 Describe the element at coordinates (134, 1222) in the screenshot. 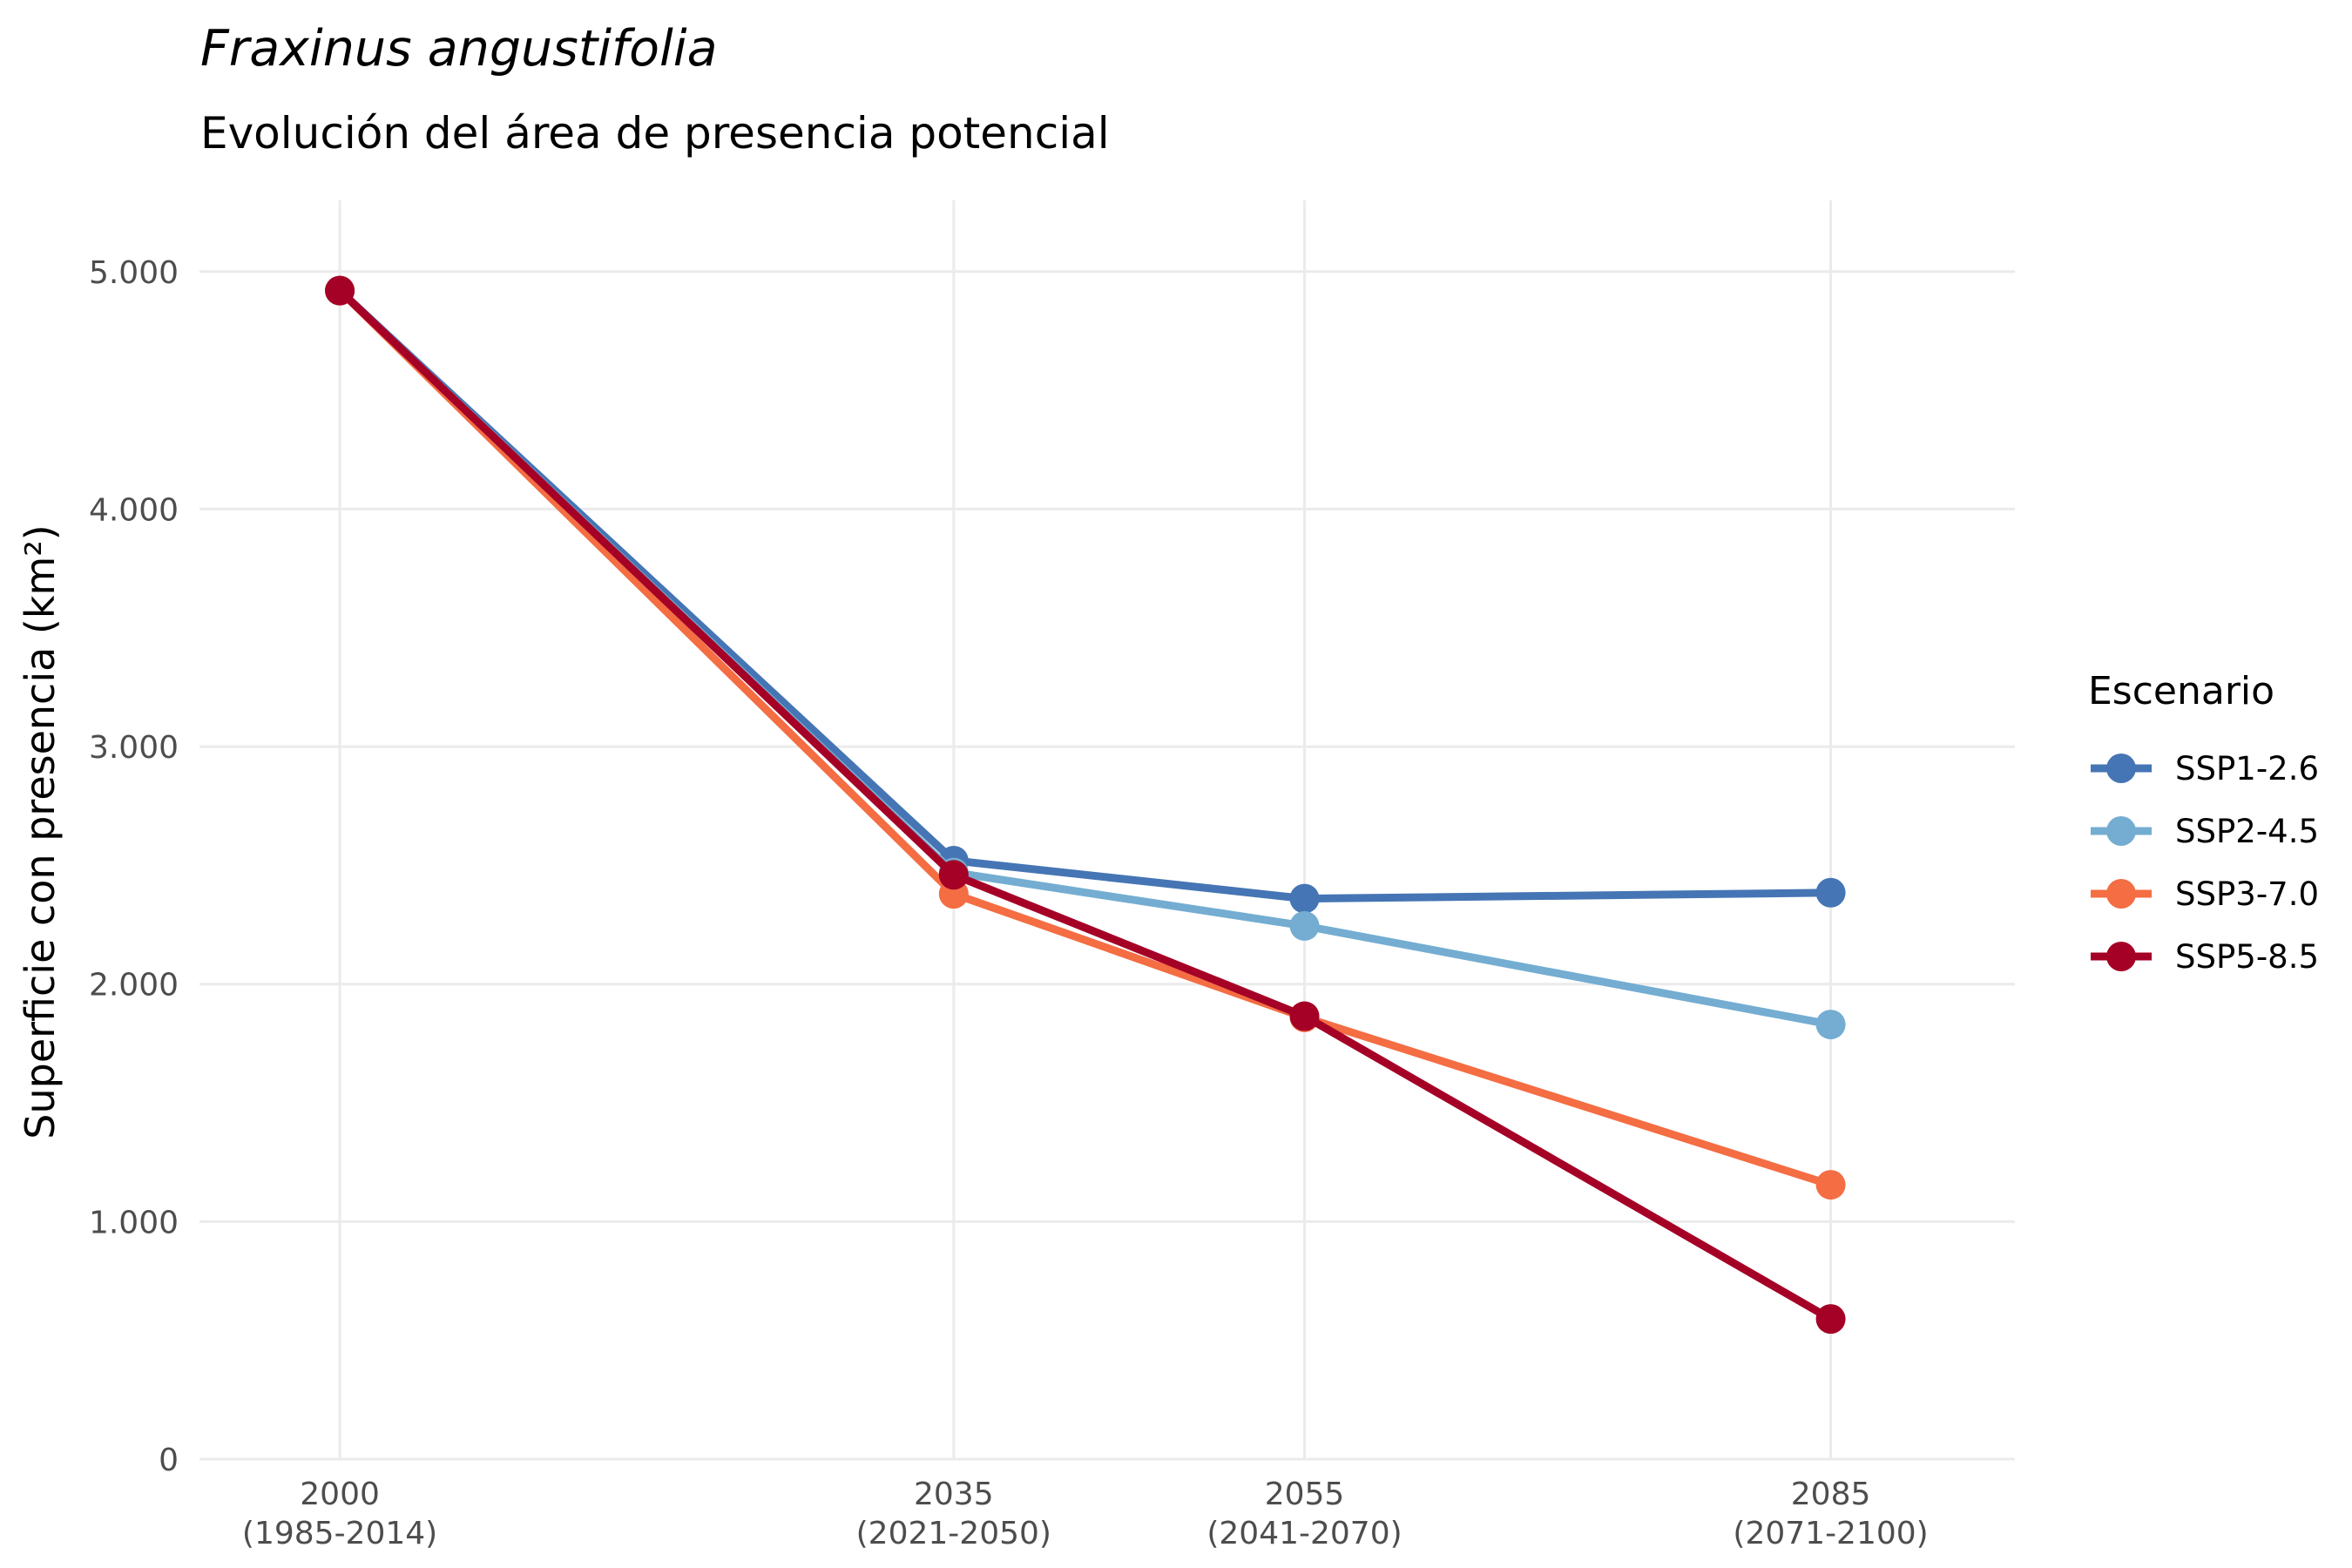

I see `y-tick-label: 1.000` at that location.